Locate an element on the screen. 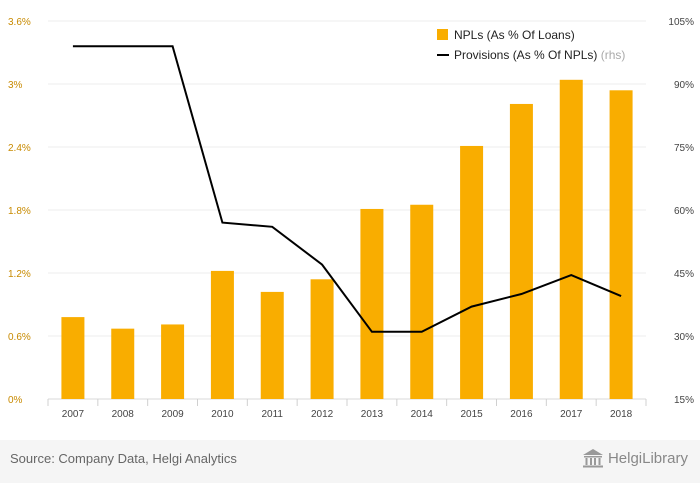  left-axis: 0% 0.6% 1.2% 1.8% 2.4% 3% 3.6% is located at coordinates (19, 211).